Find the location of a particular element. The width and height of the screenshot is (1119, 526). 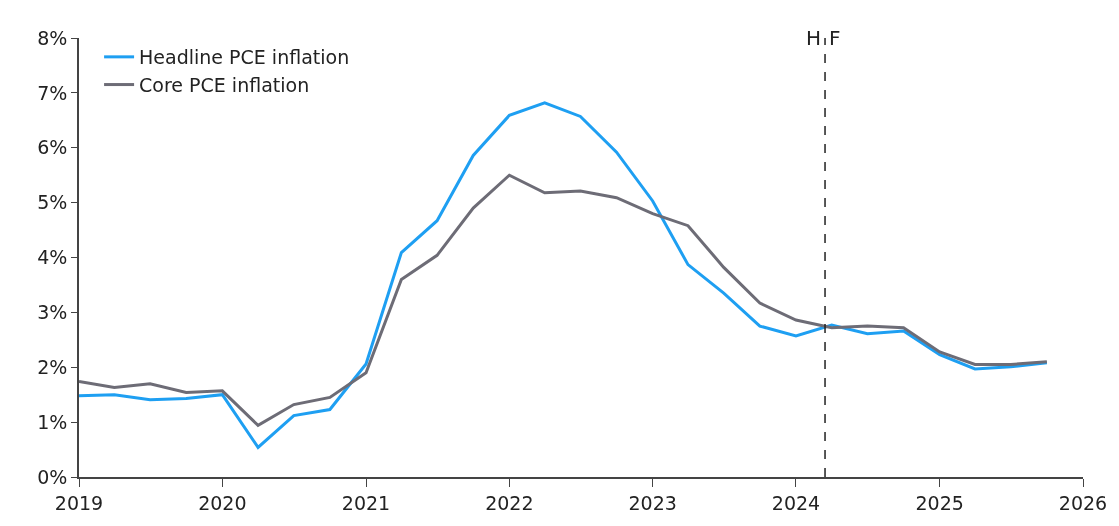

x-tick-label: 2026 is located at coordinates (1083, 502).